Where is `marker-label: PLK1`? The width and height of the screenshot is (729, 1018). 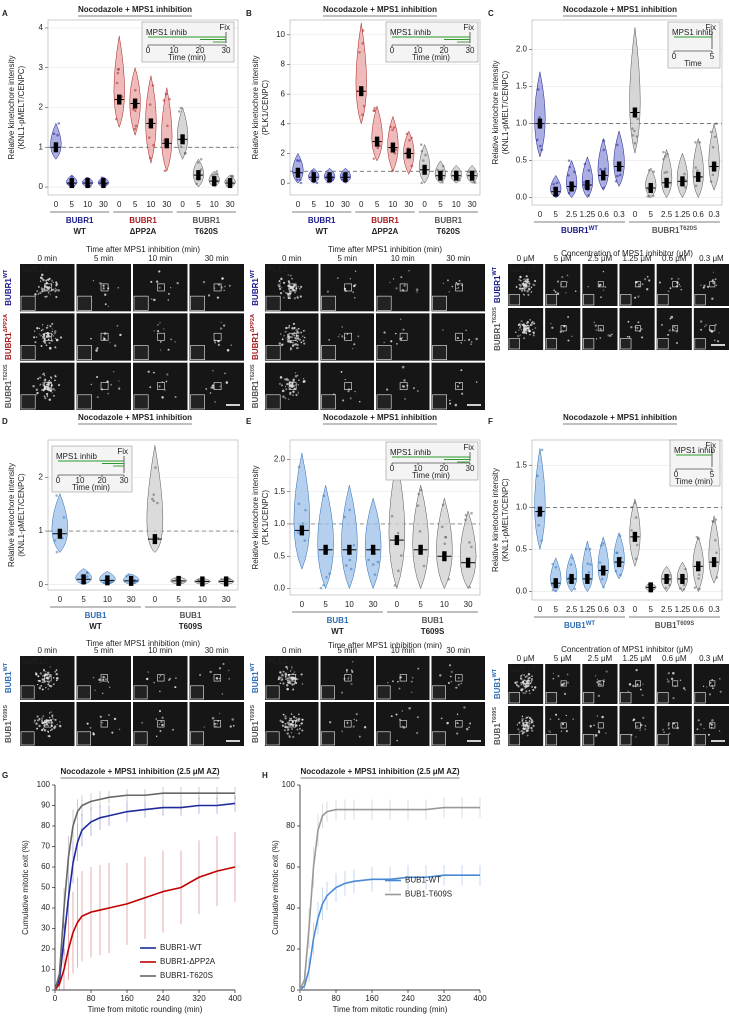 marker-label: PLK1 is located at coordinates (278, 269).